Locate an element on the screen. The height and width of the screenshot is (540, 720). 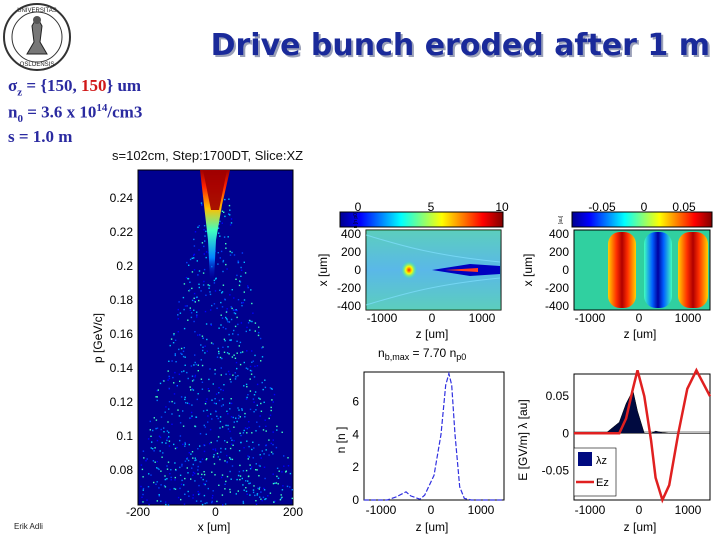
density-xlabel: z [um] is located at coordinates (432, 334).